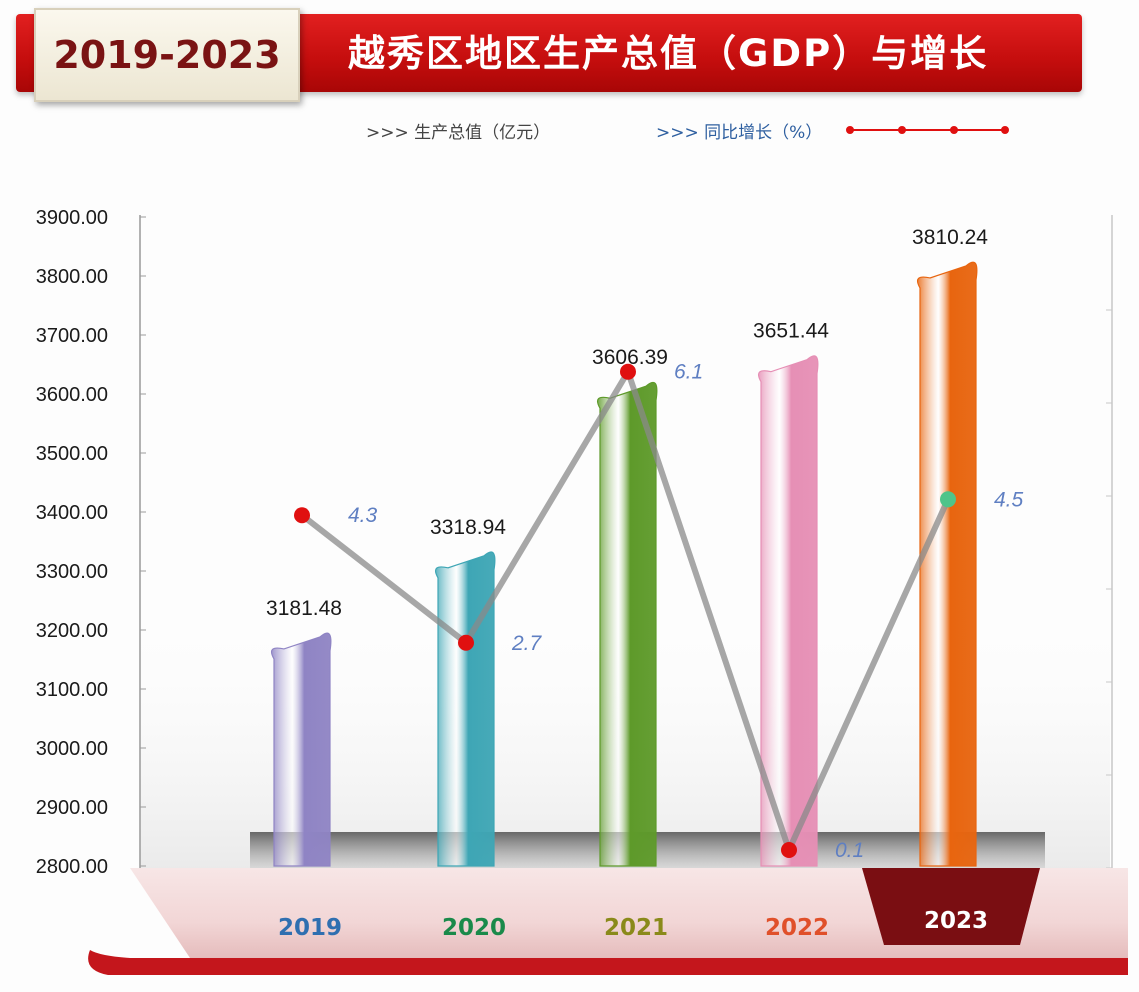  What do you see at coordinates (788, 611) in the screenshot?
I see `bar-2022` at bounding box center [788, 611].